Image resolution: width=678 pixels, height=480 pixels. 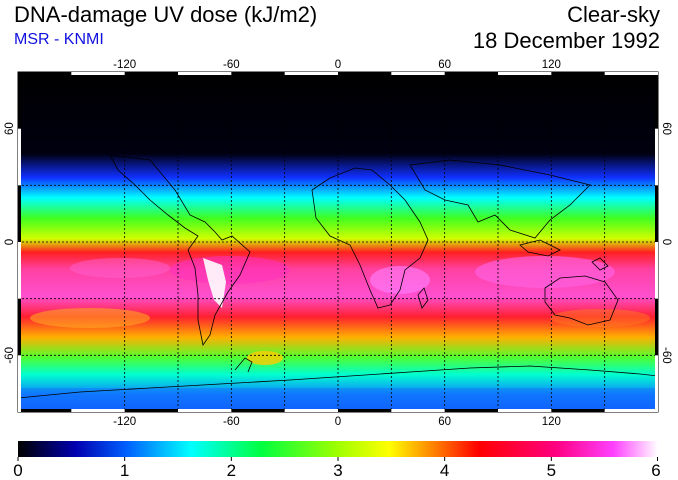 What do you see at coordinates (551, 422) in the screenshot?
I see `lon-tick-bottom: 120` at bounding box center [551, 422].